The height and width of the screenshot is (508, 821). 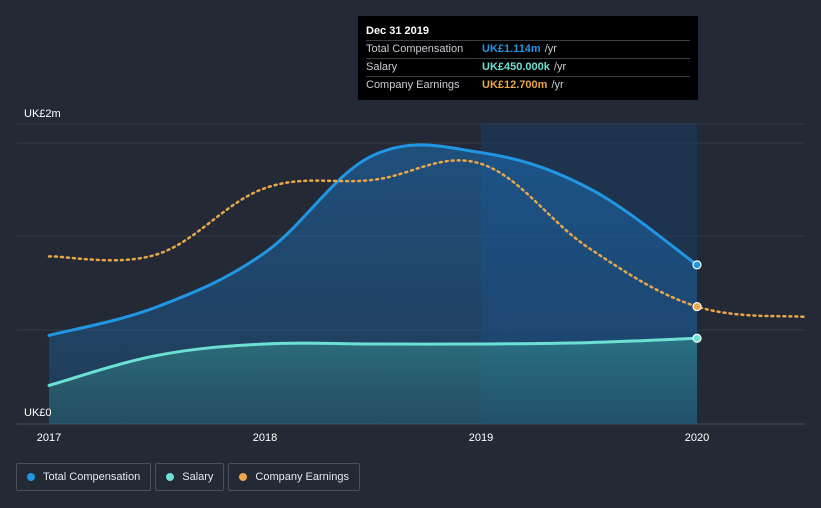 What do you see at coordinates (516, 67) in the screenshot?
I see `tooltip-row-value: UK£450.000k` at bounding box center [516, 67].